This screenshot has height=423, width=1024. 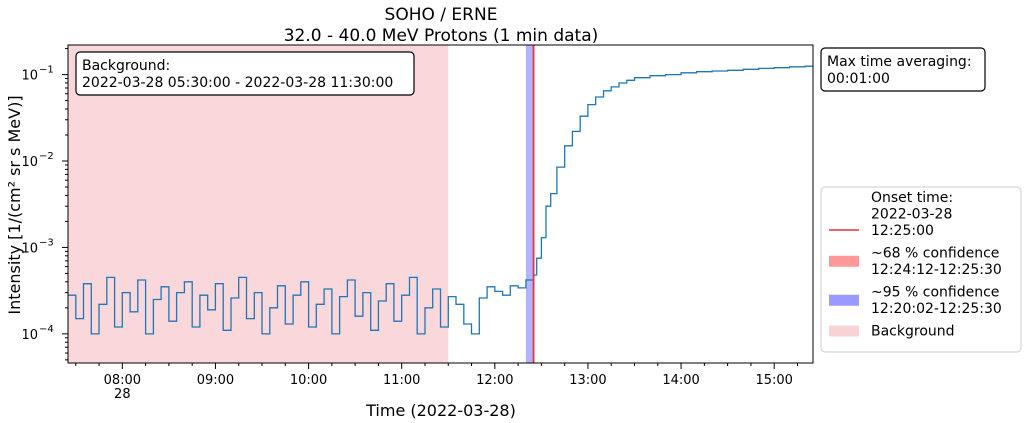 I want to click on x-tick-label: 10:00, so click(x=308, y=380).